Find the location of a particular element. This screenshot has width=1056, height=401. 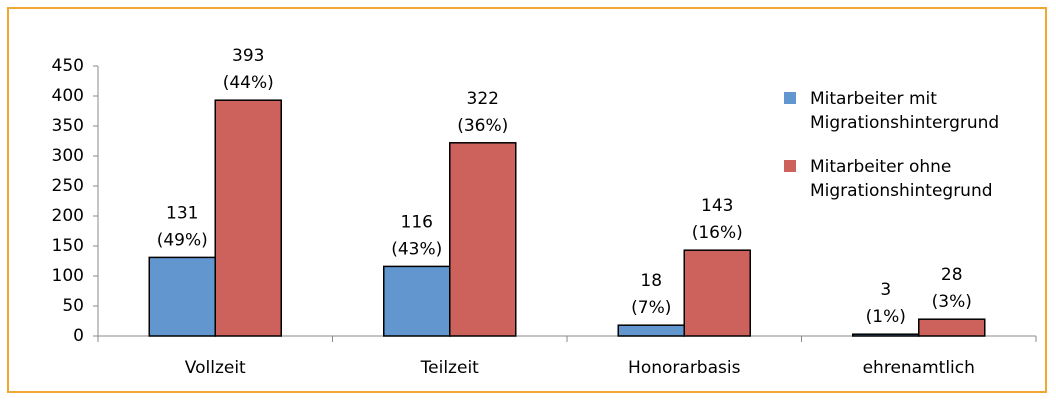

data-label: 116 is located at coordinates (417, 222).